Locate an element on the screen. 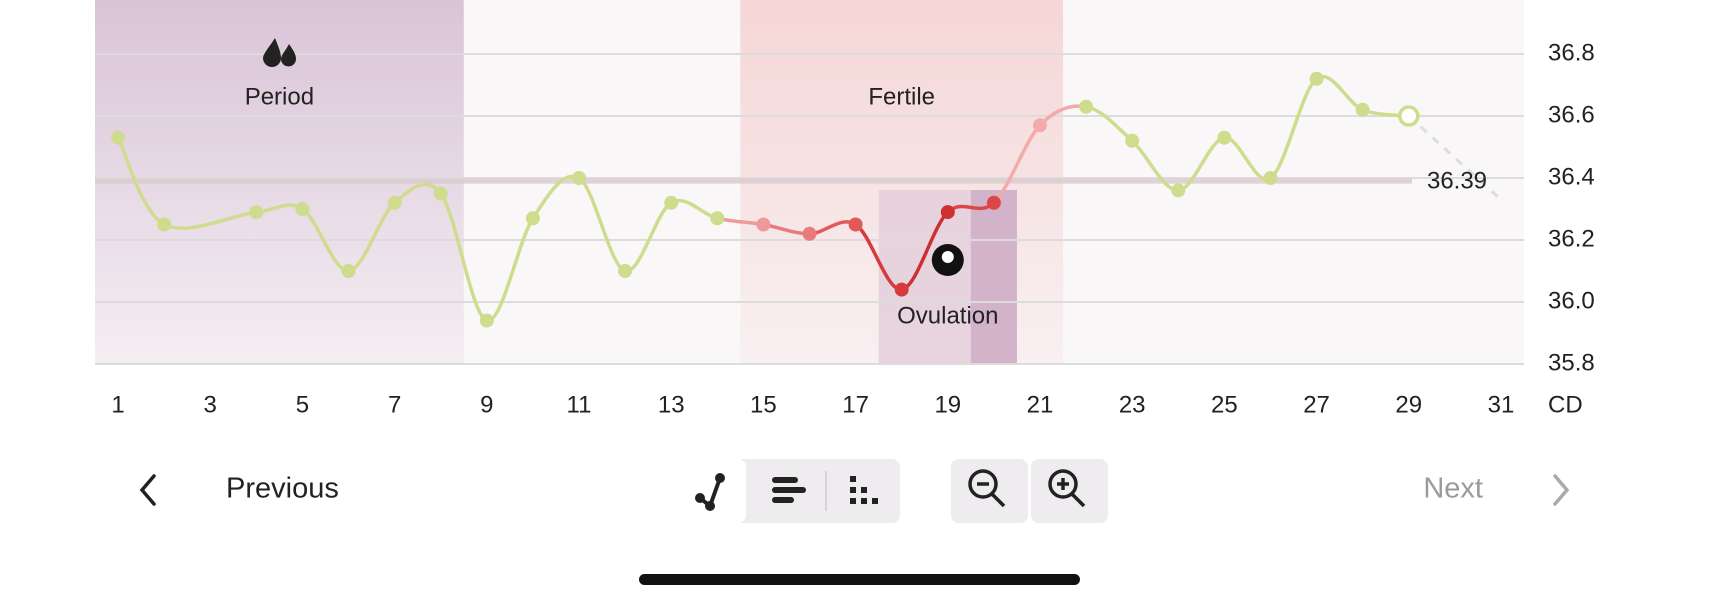 The image size is (1709, 605). x-axis-label: CD is located at coordinates (1565, 404).